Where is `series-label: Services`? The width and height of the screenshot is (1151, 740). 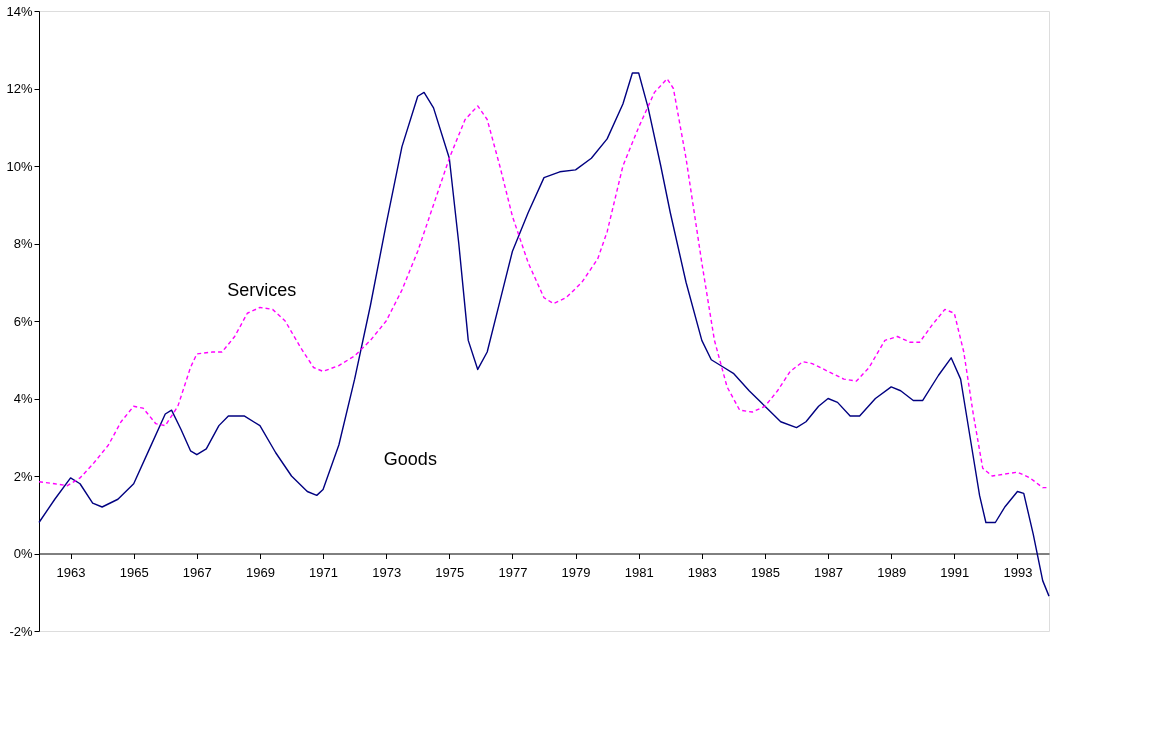 series-label: Services is located at coordinates (262, 290).